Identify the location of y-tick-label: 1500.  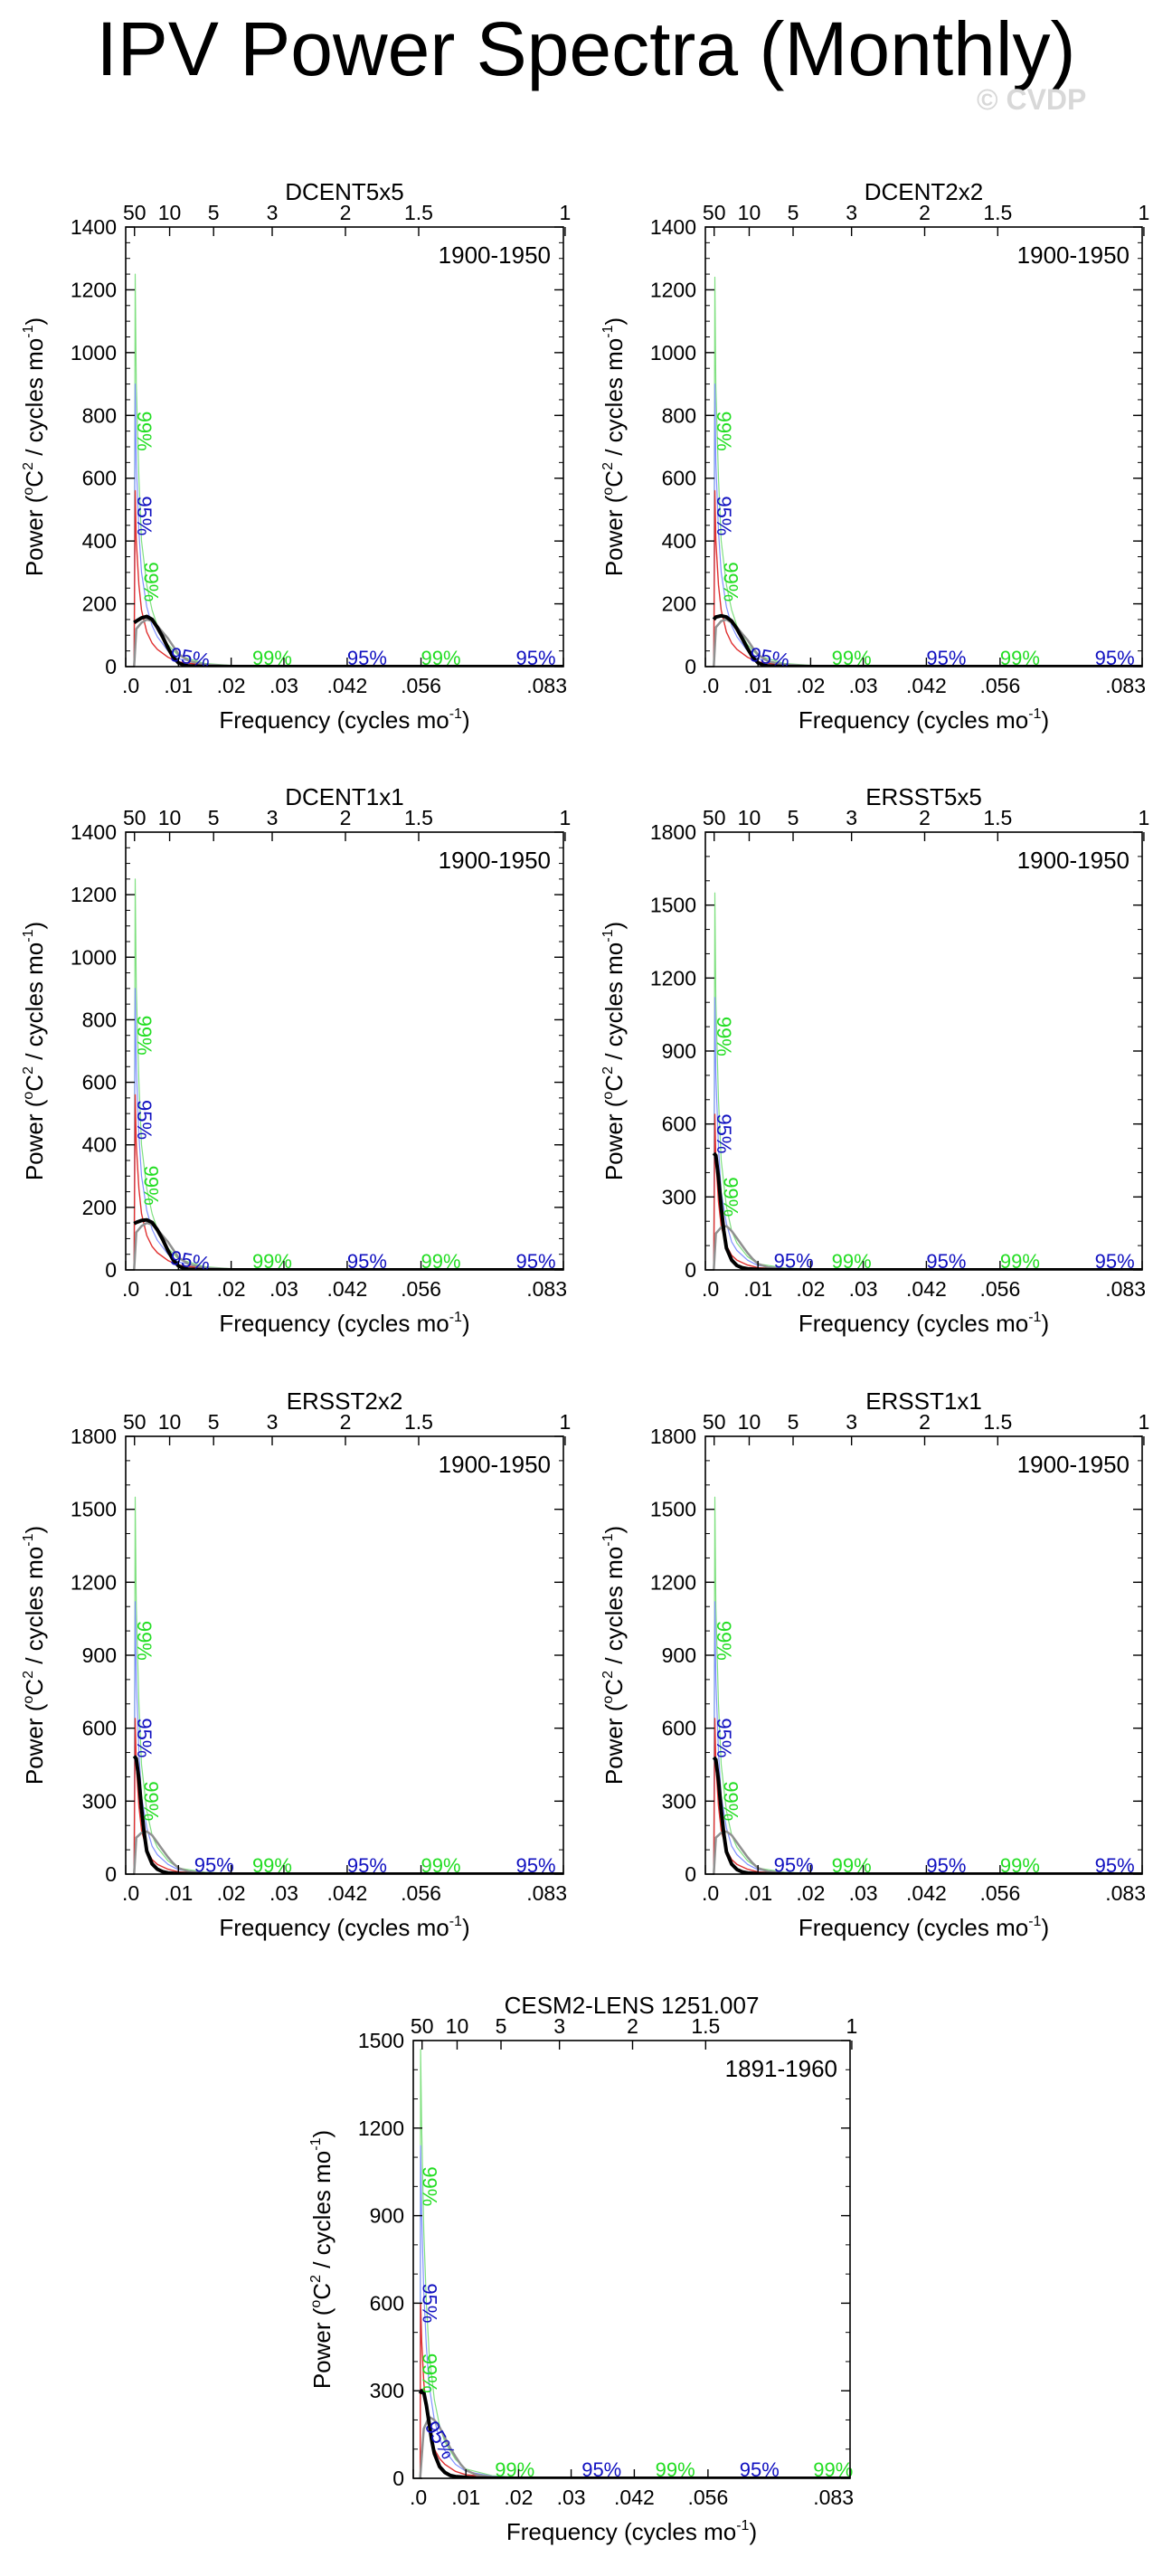
(673, 1509).